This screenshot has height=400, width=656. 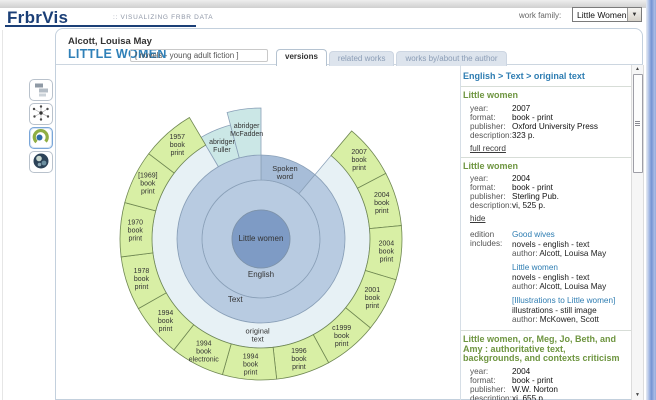 I want to click on sunburst-view-icon, so click(x=41, y=138).